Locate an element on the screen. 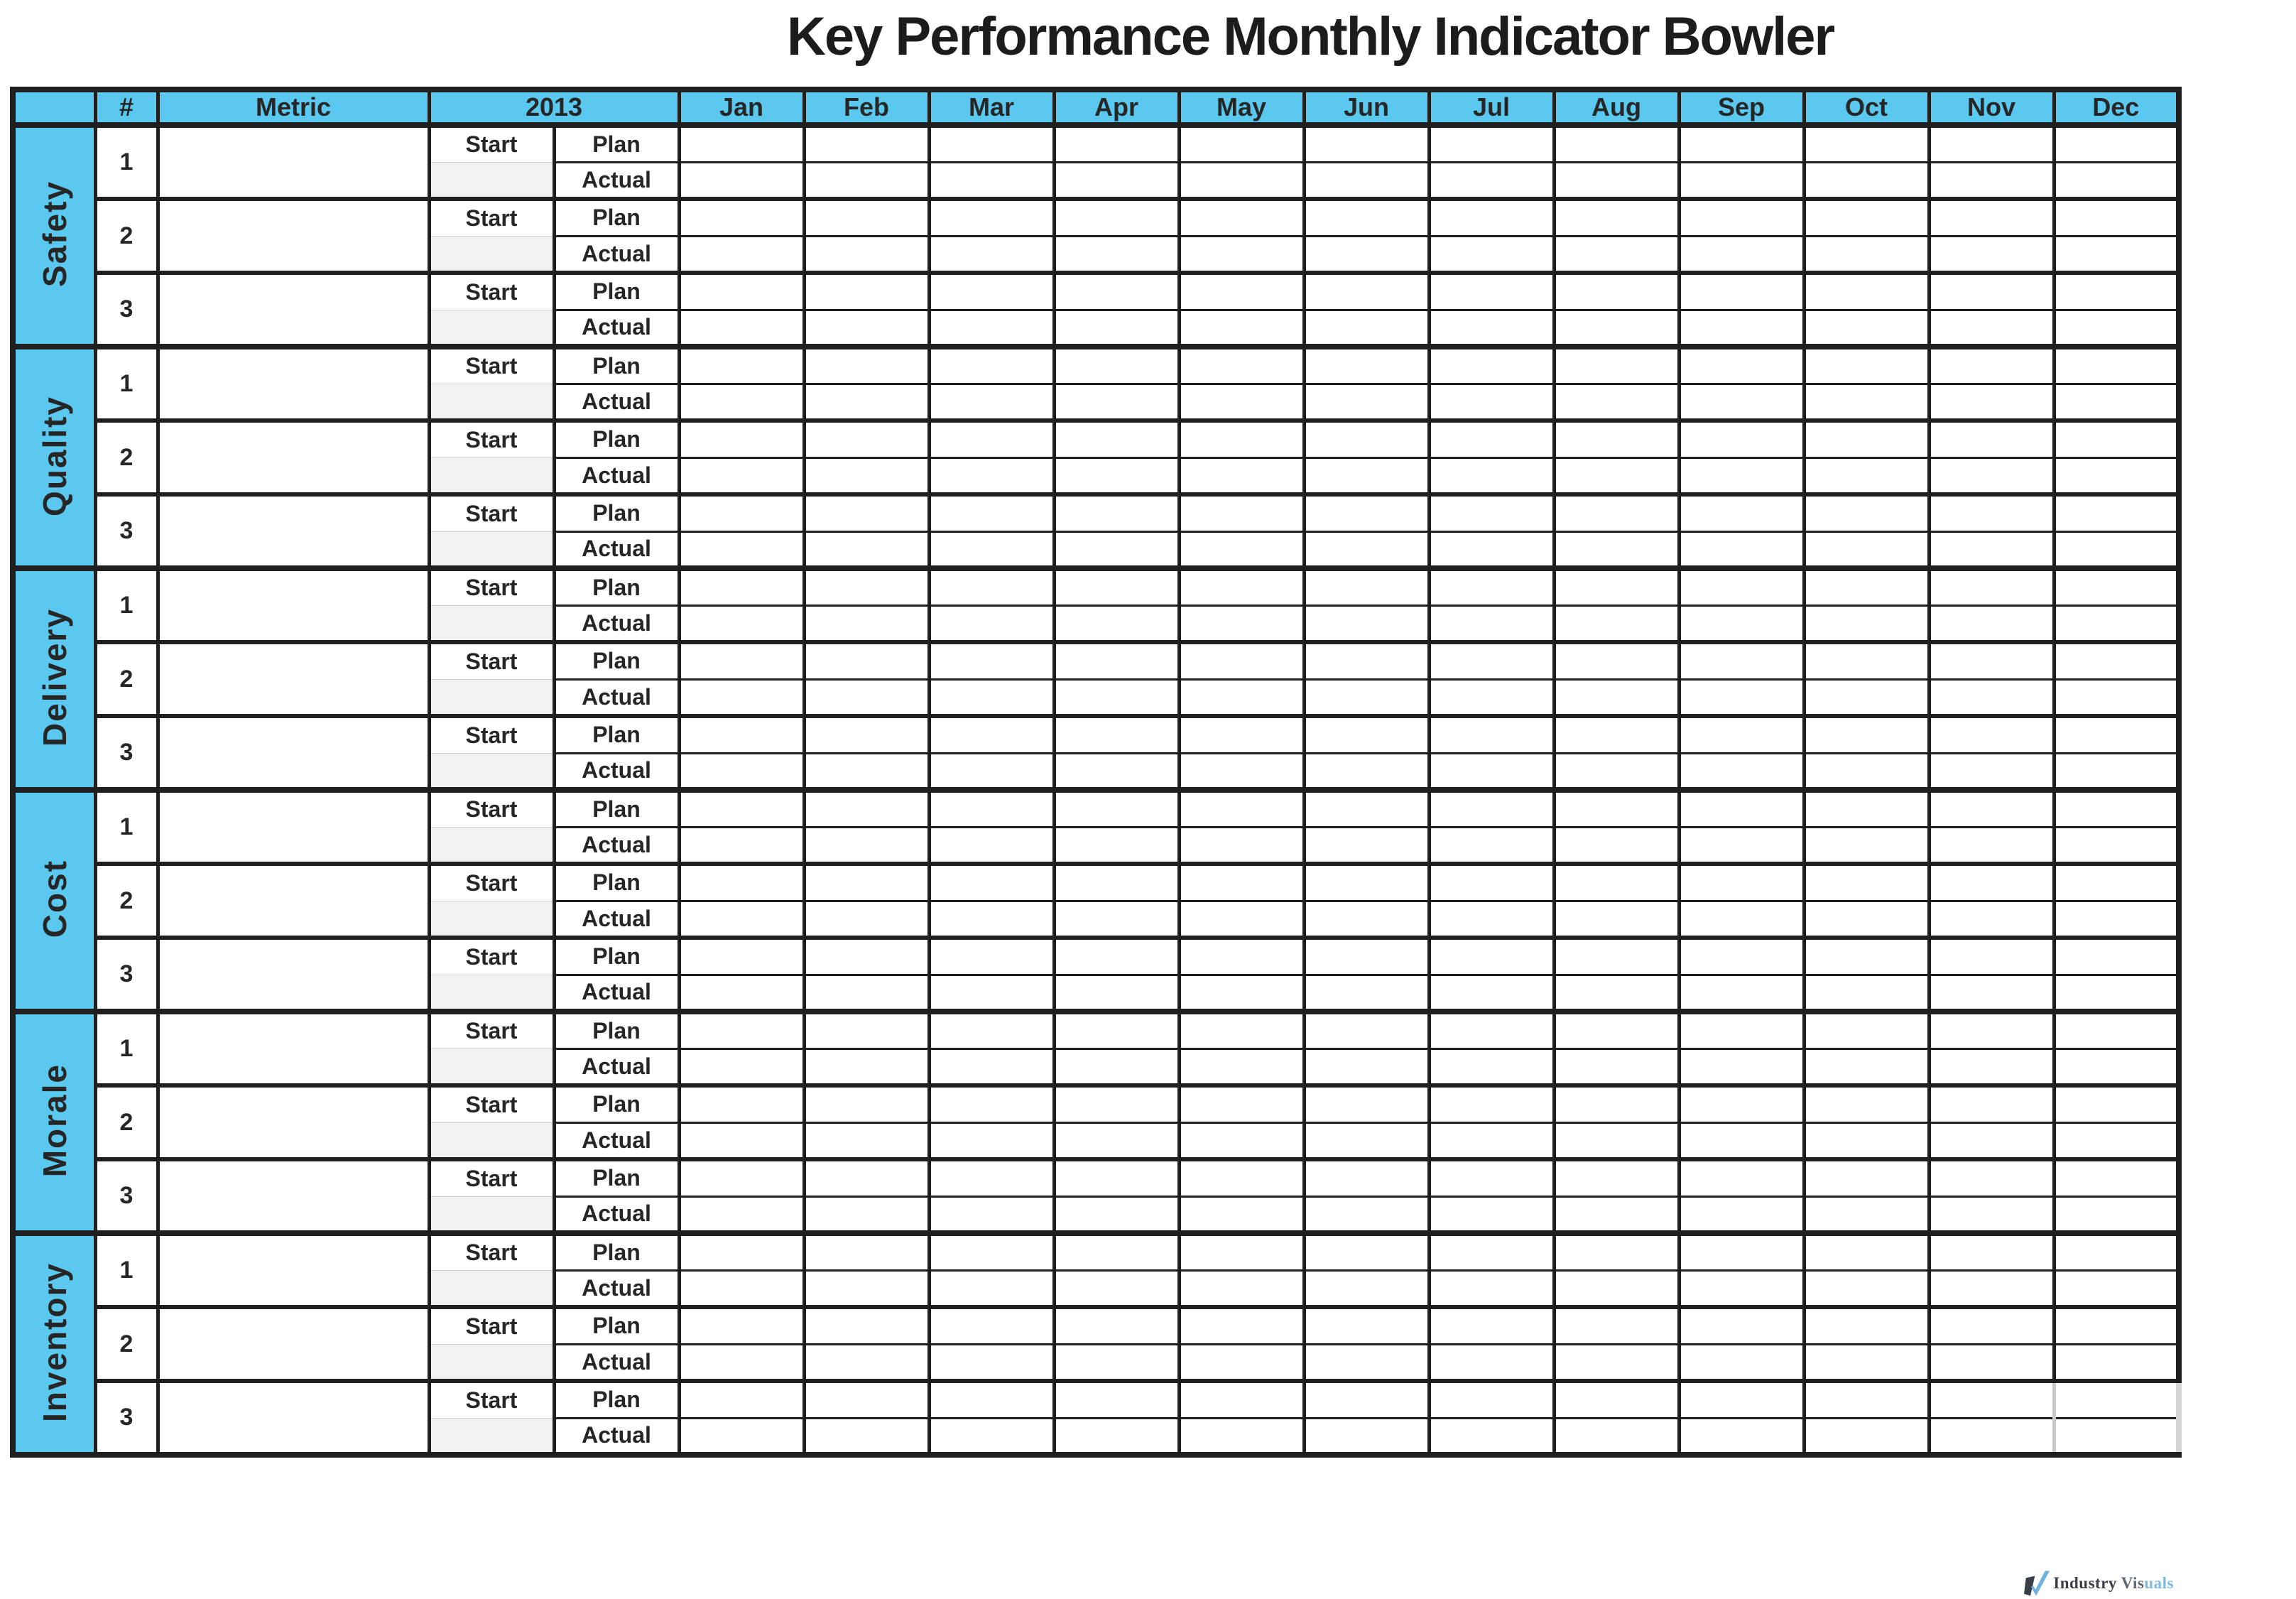  data-cell-cost-3-plan-mar is located at coordinates (991, 956).